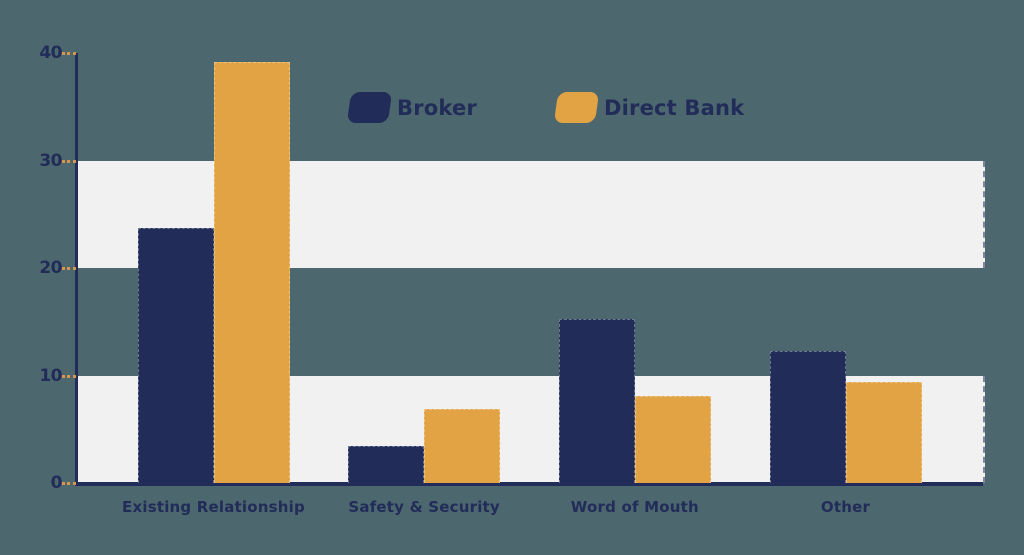 Image resolution: width=1024 pixels, height=555 pixels. Describe the element at coordinates (634, 507) in the screenshot. I see `x-axis-category-label: Word of Mouth` at that location.